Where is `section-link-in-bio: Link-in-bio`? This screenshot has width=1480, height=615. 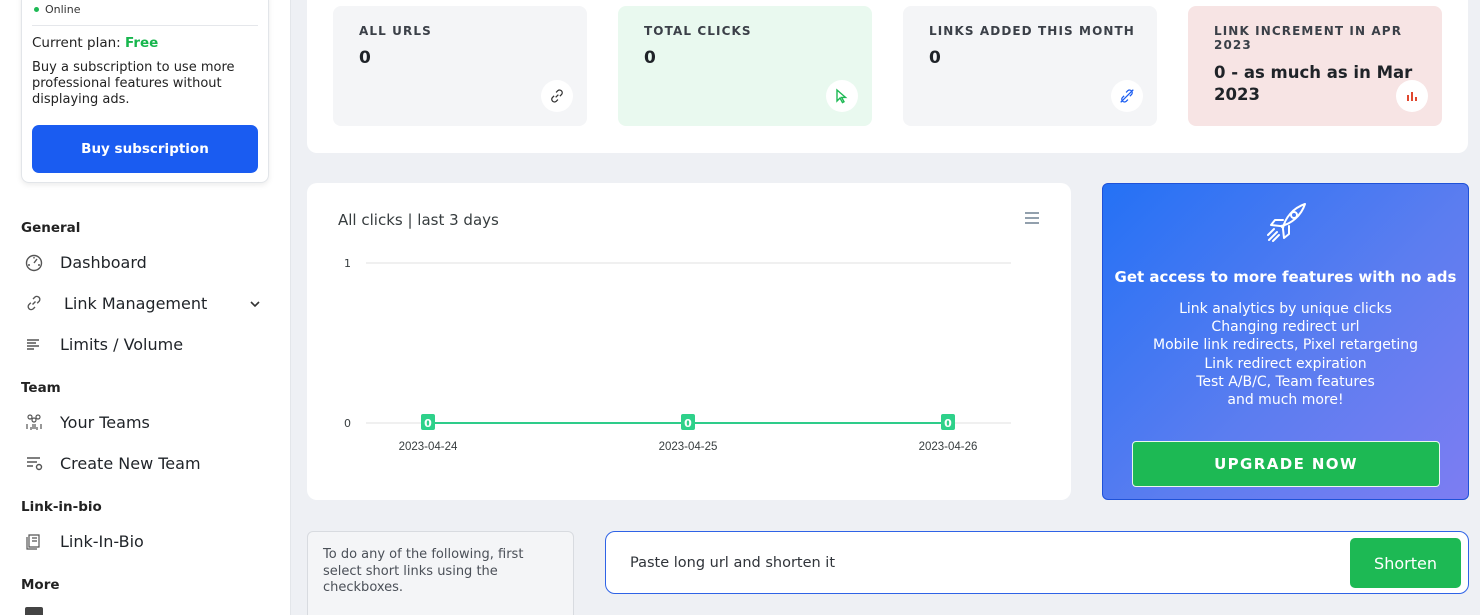
section-link-in-bio: Link-in-bio is located at coordinates (61, 507).